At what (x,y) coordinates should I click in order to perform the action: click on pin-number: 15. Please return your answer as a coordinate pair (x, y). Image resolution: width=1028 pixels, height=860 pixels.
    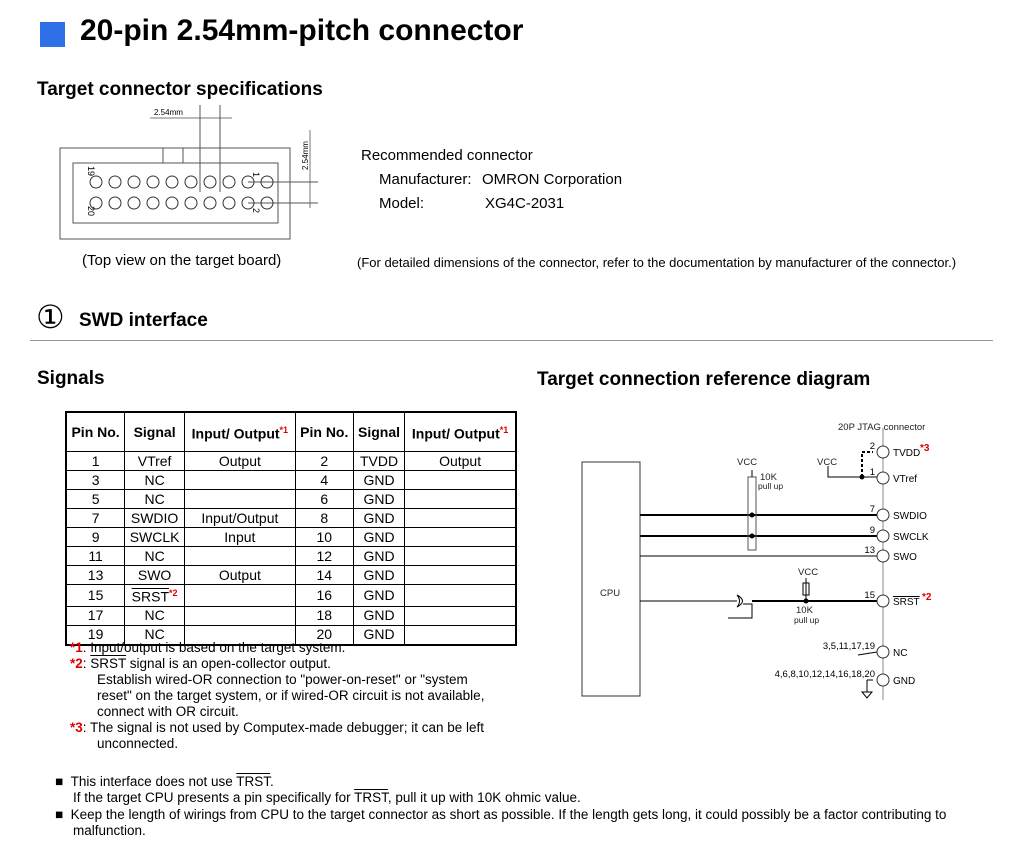
    Looking at the image, I should click on (869, 595).